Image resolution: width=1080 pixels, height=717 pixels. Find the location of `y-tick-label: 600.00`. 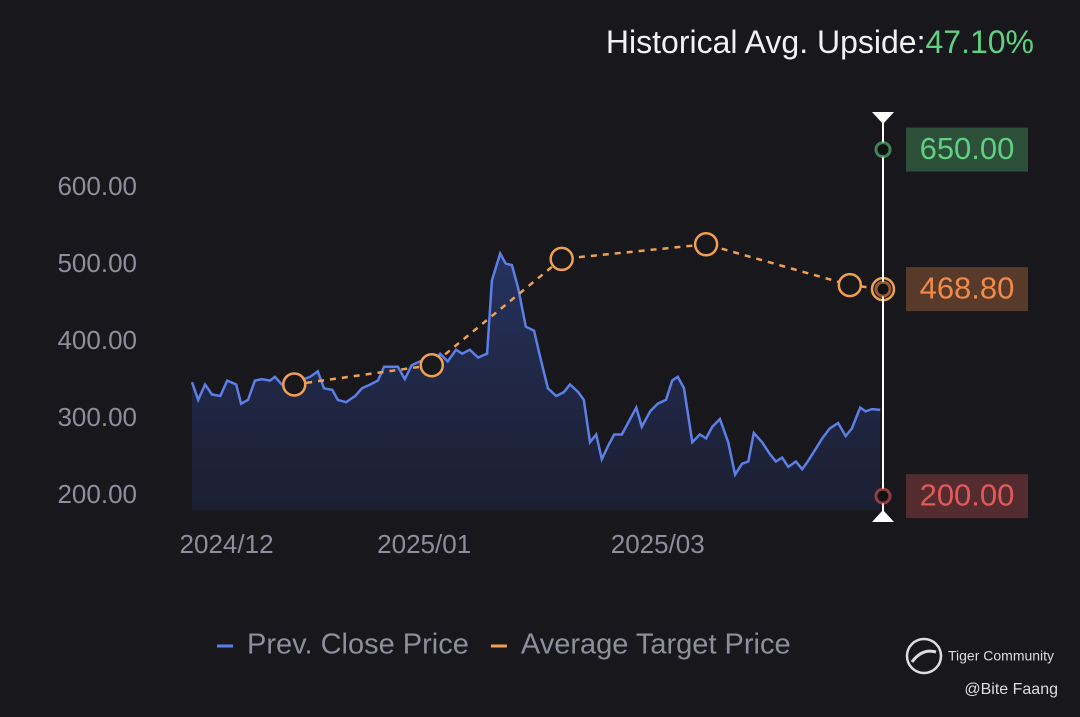

y-tick-label: 600.00 is located at coordinates (97, 186).